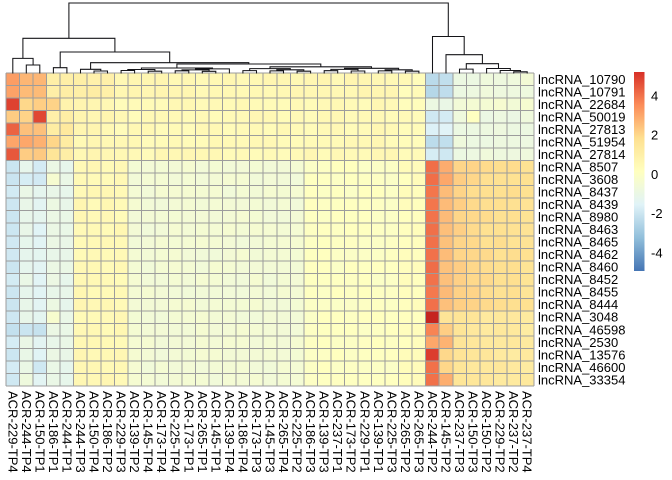 The width and height of the screenshot is (672, 480). Describe the element at coordinates (581, 142) in the screenshot. I see `svg-text: lncRNA_51954` at that location.